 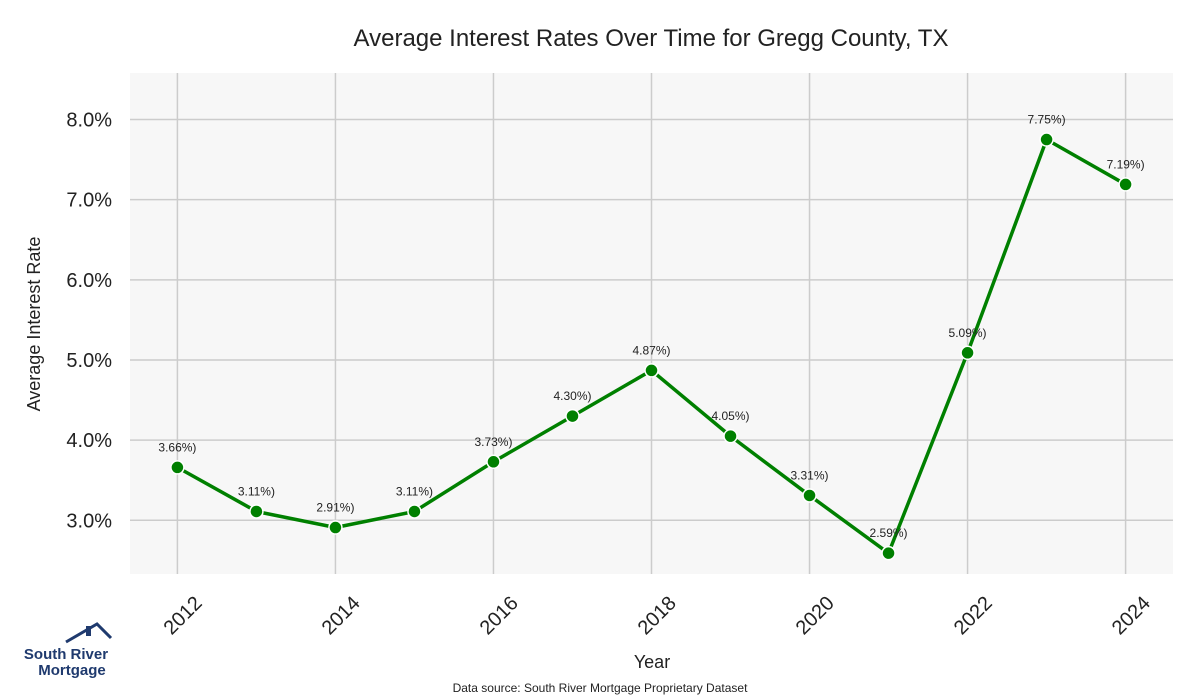 I want to click on data-label: 2.91%), so click(x=335, y=508).